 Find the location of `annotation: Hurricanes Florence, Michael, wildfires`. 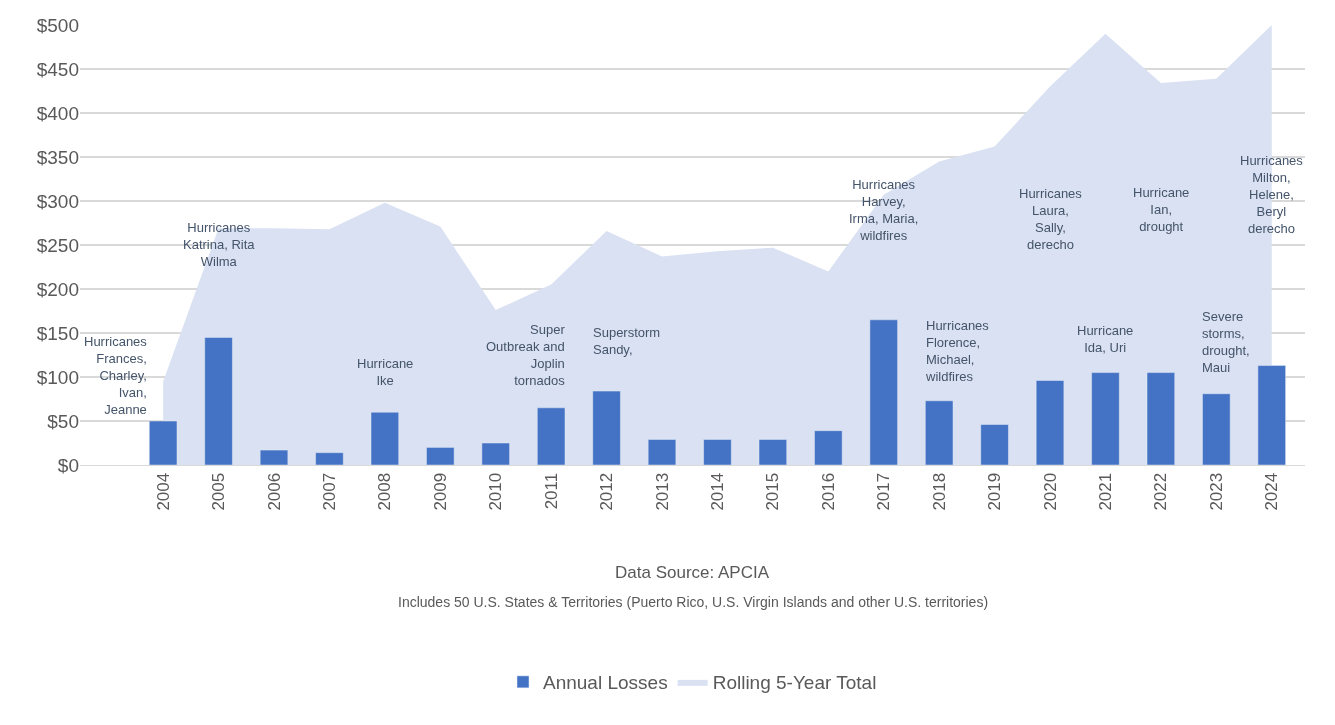

annotation: Hurricanes Florence, Michael, wildfires is located at coordinates (957, 351).